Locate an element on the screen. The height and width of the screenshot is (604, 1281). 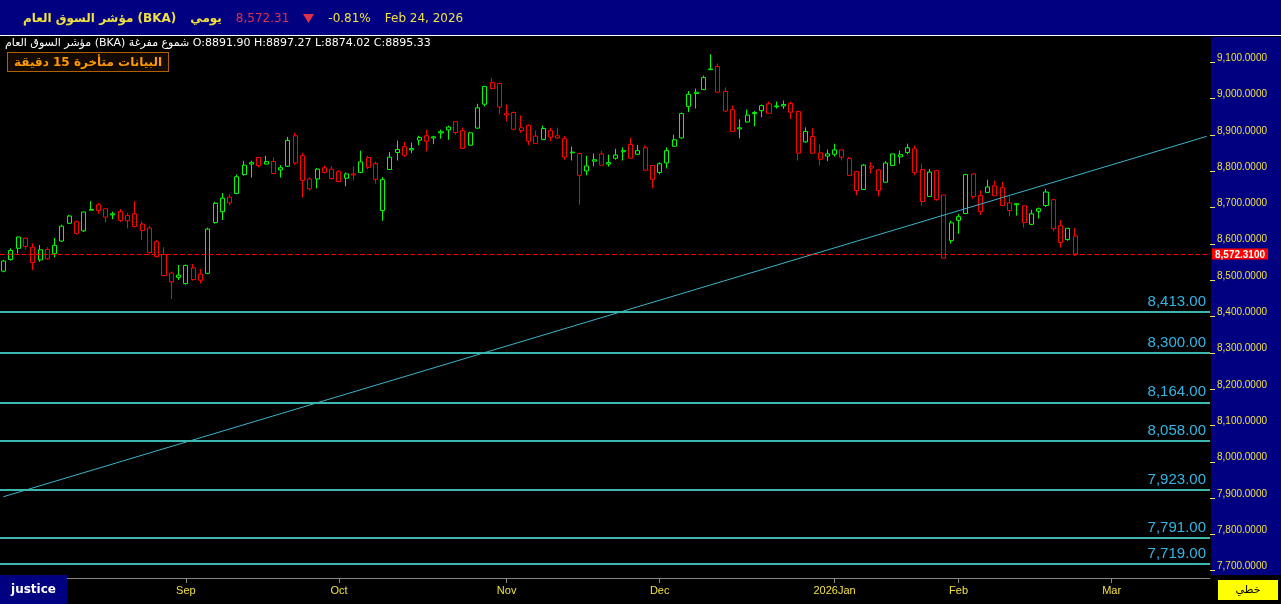
ref-line-label: 7,791.00 is located at coordinates (1176, 526).